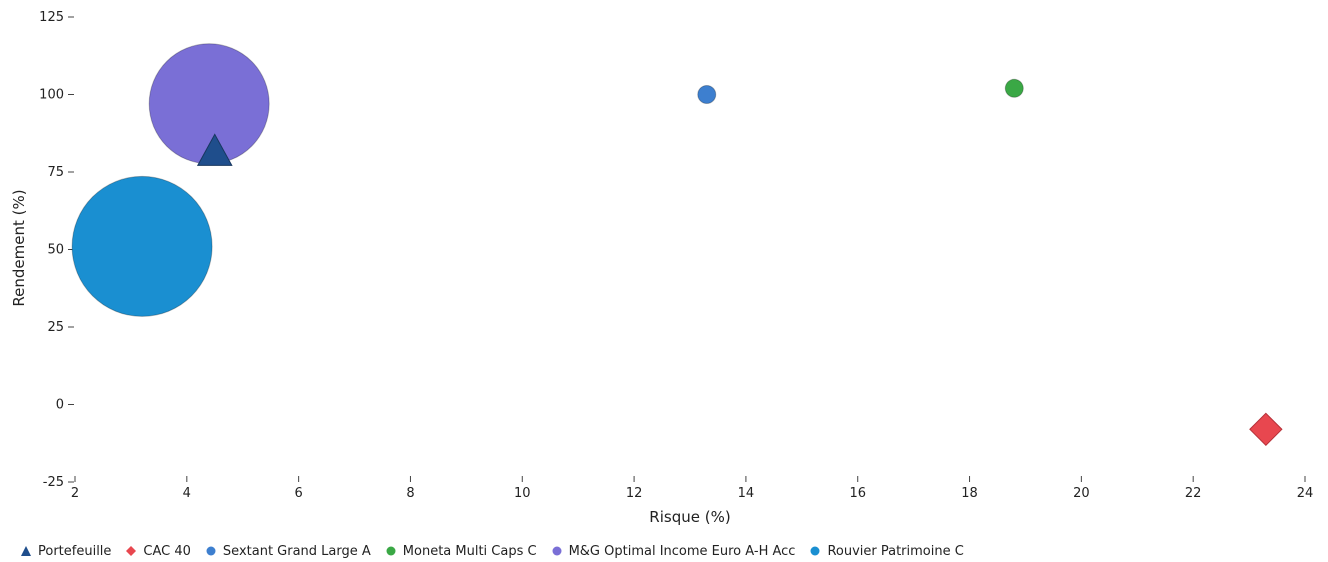  What do you see at coordinates (142, 246) in the screenshot?
I see `point-rouvier-patrimoine-c` at bounding box center [142, 246].